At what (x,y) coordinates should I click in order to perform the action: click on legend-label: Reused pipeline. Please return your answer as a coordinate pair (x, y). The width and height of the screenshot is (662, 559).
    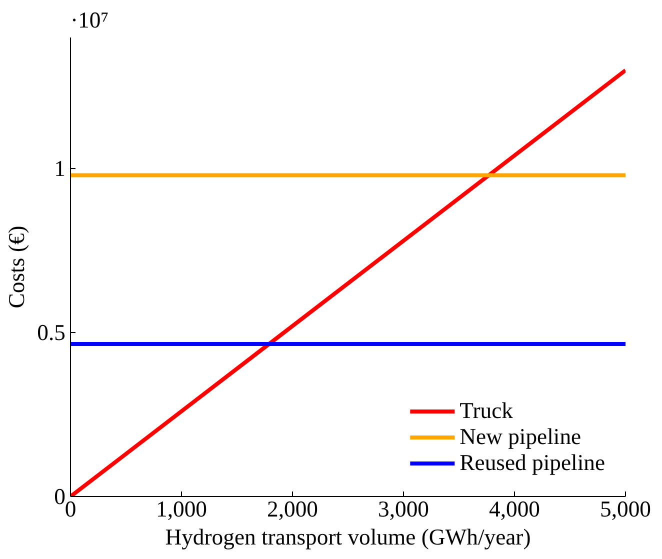
    Looking at the image, I should click on (532, 463).